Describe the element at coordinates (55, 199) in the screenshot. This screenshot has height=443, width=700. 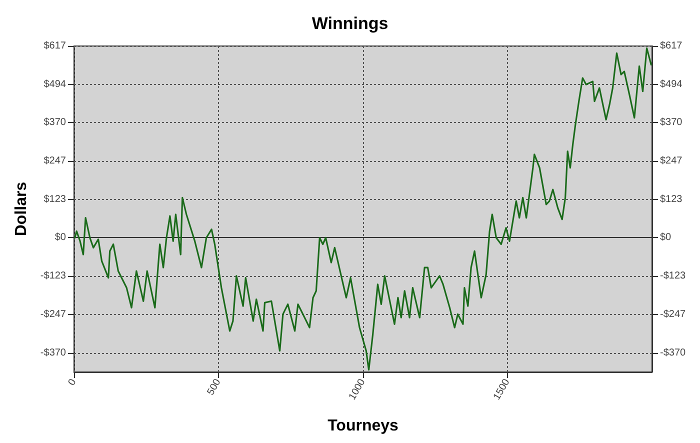
I see `y-tick-label: $123` at that location.